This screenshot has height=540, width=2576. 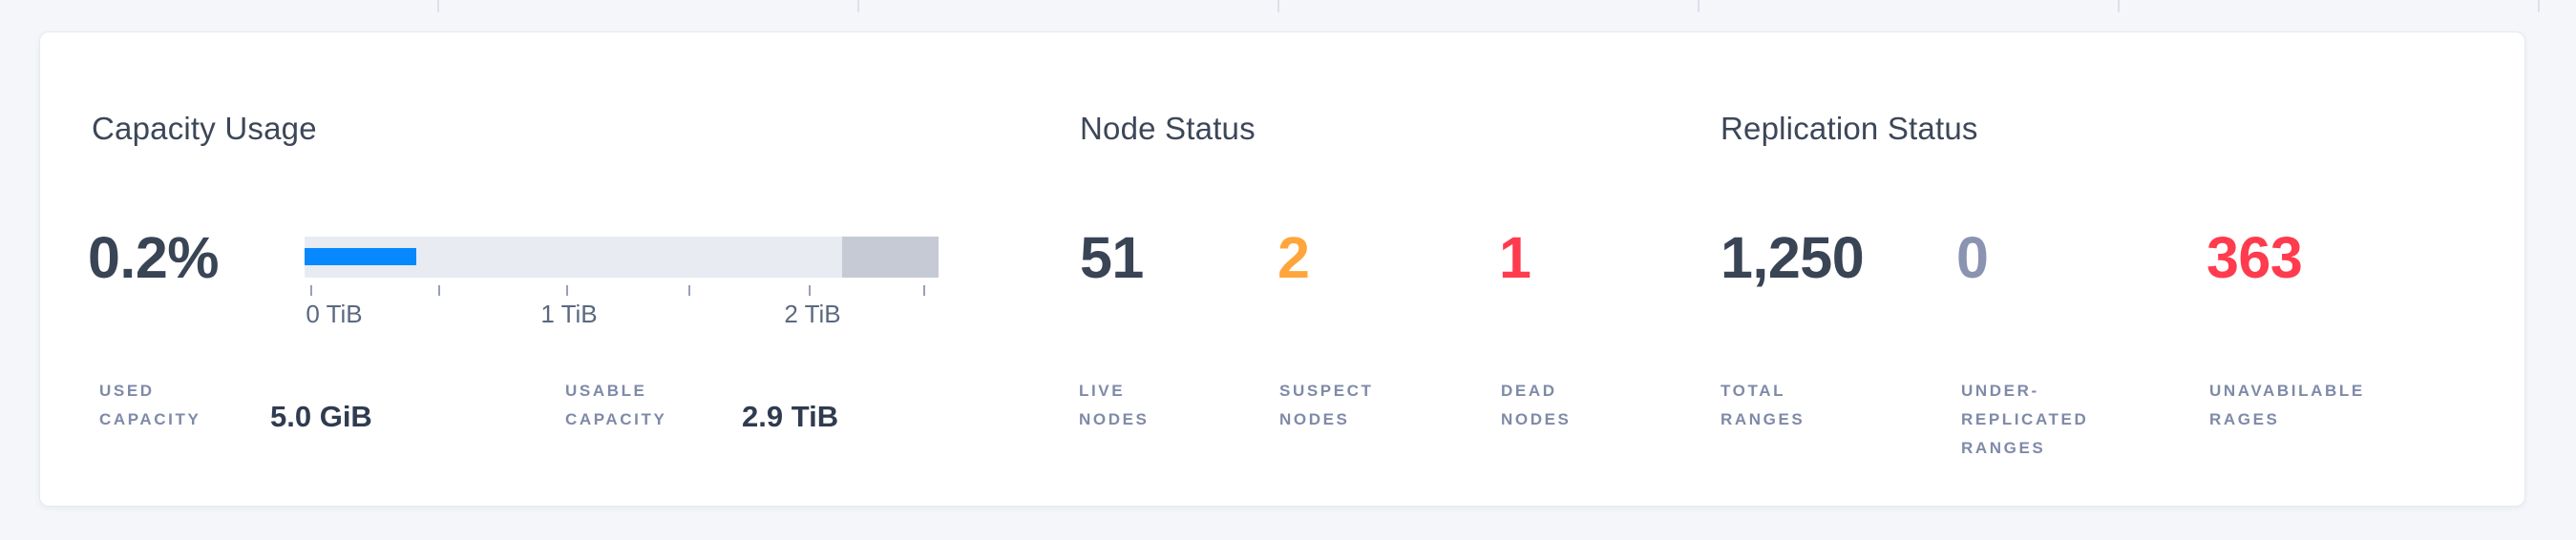 I want to click on capacity-axis-label-1: 1 TiB, so click(x=569, y=314).